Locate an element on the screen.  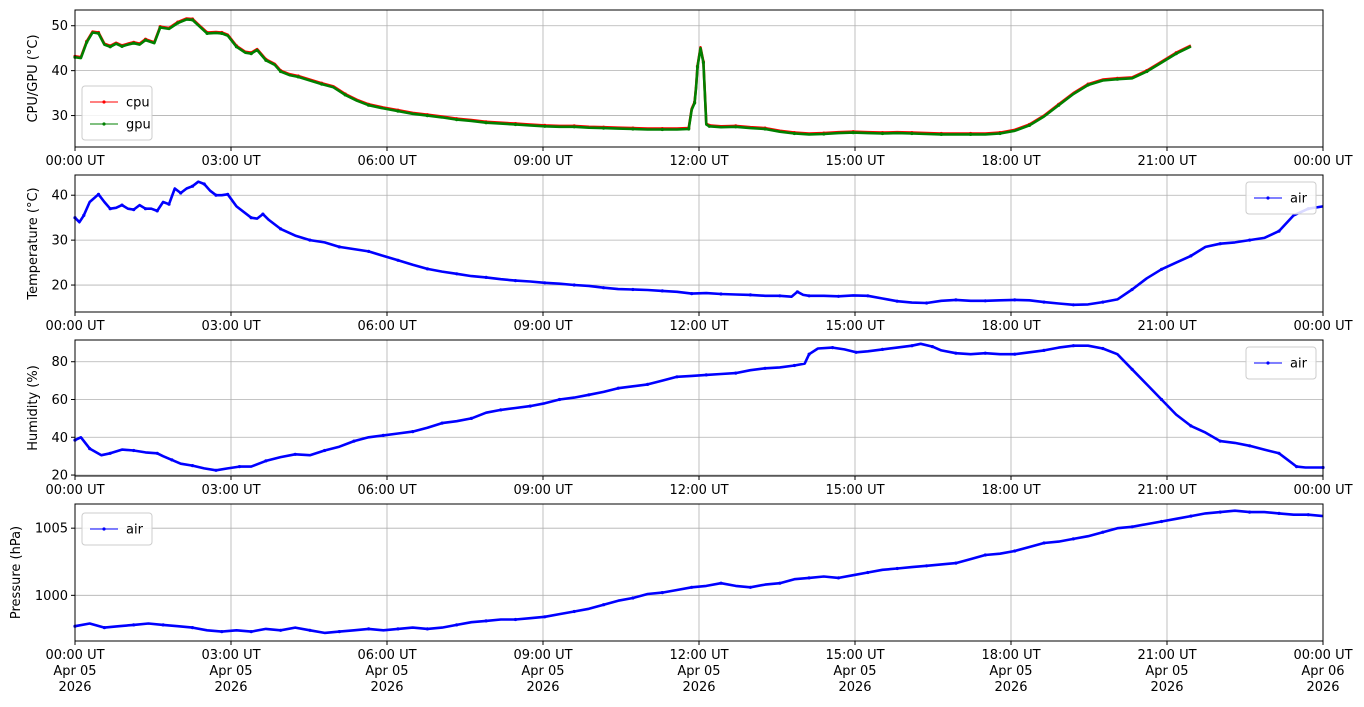
y-tick-label: 60 is located at coordinates (59, 400).